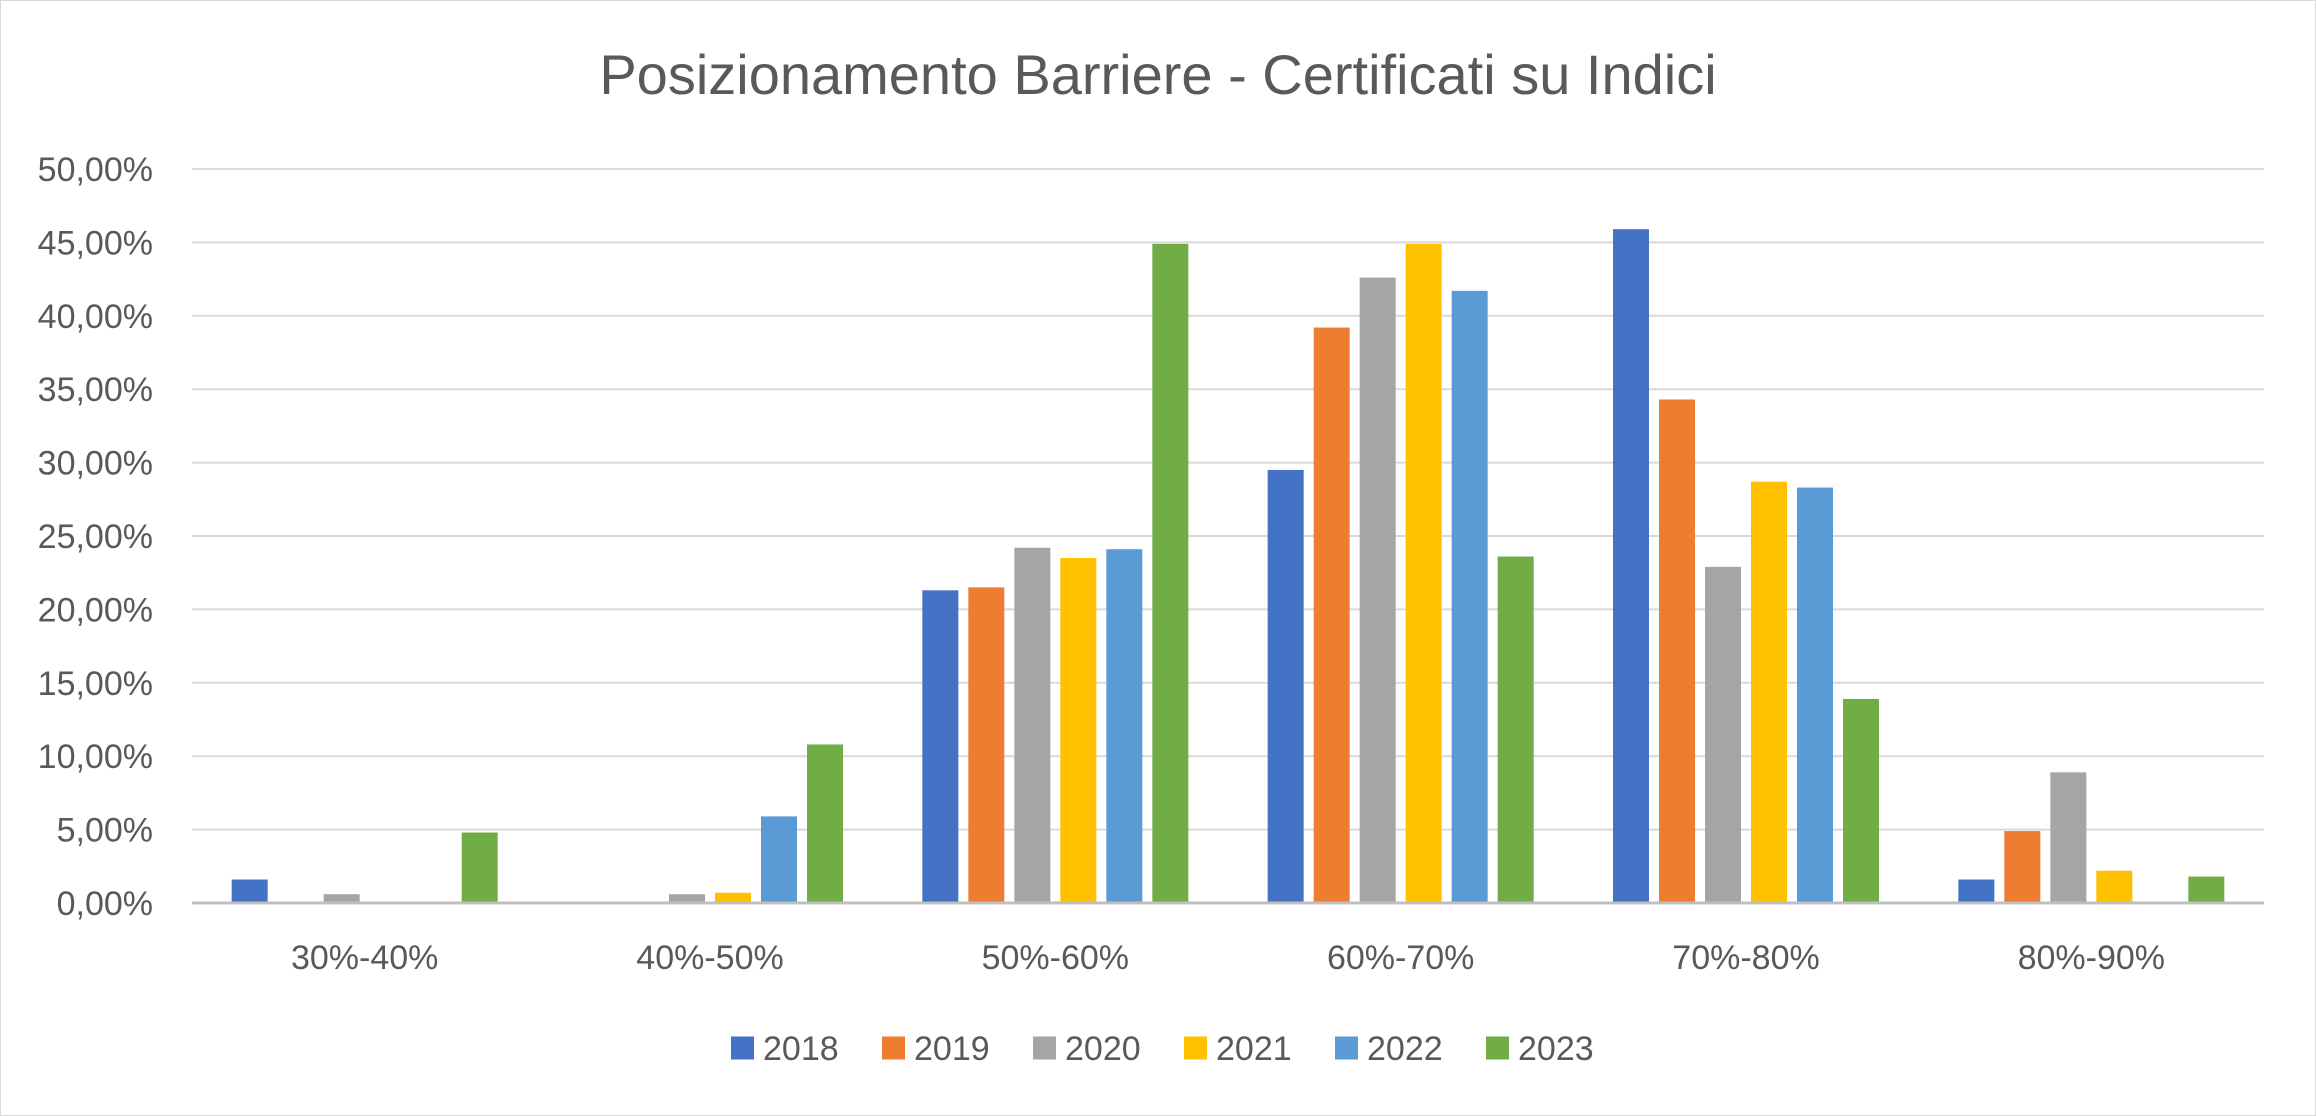  Describe the element at coordinates (341, 898) in the screenshot. I see `bar-2020-30%-40%` at that location.